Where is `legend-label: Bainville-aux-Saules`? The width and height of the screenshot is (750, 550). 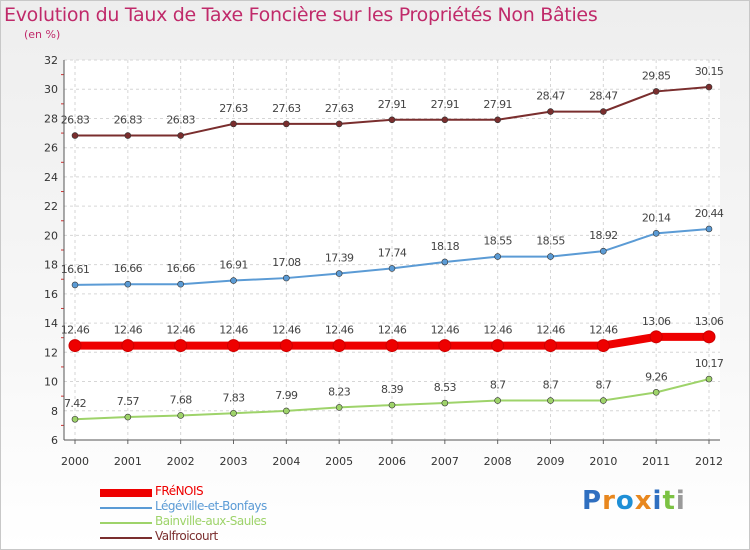 legend-label: Bainville-aux-Saules is located at coordinates (211, 521).